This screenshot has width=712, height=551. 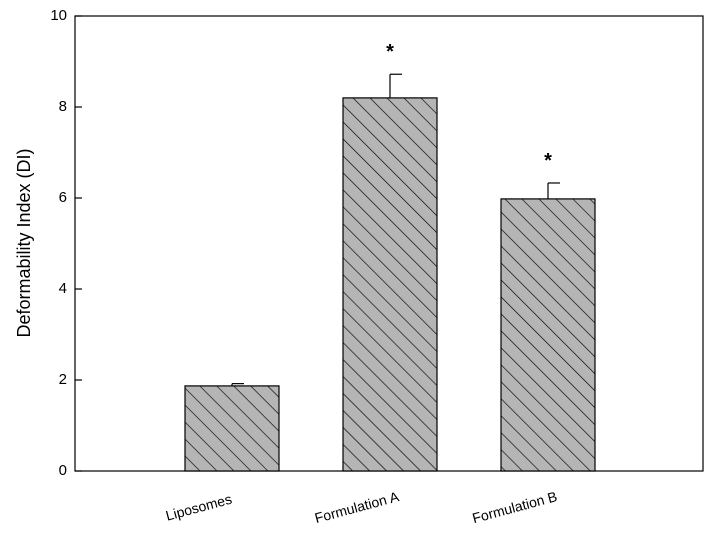 What do you see at coordinates (199, 507) in the screenshot?
I see `x-category-label: Liposomes` at bounding box center [199, 507].